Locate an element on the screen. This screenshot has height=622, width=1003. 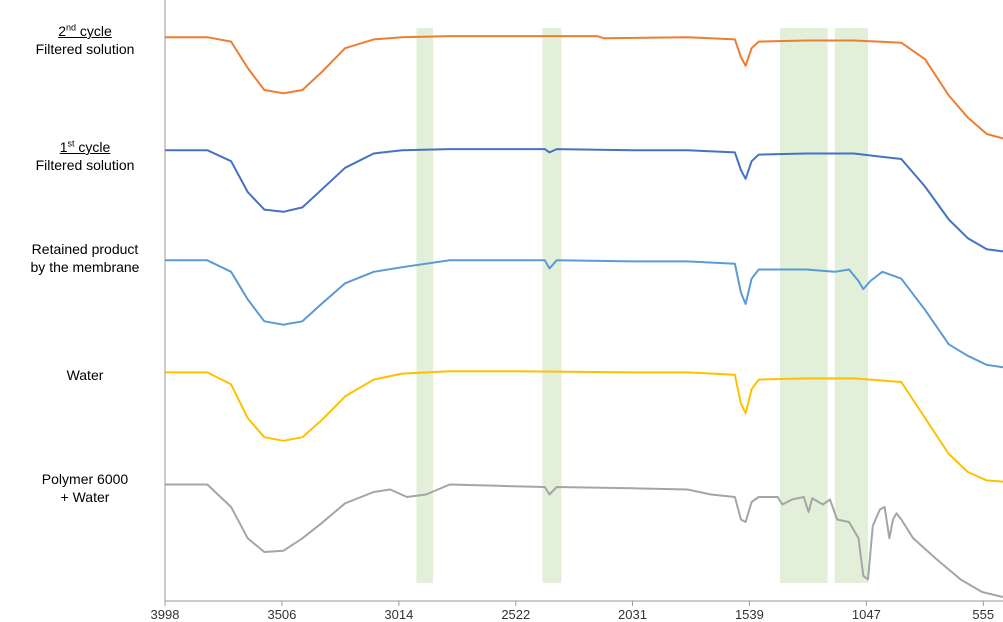
label-2nd-cycle: 2nd cycle Filtered solution is located at coordinates (85, 39).